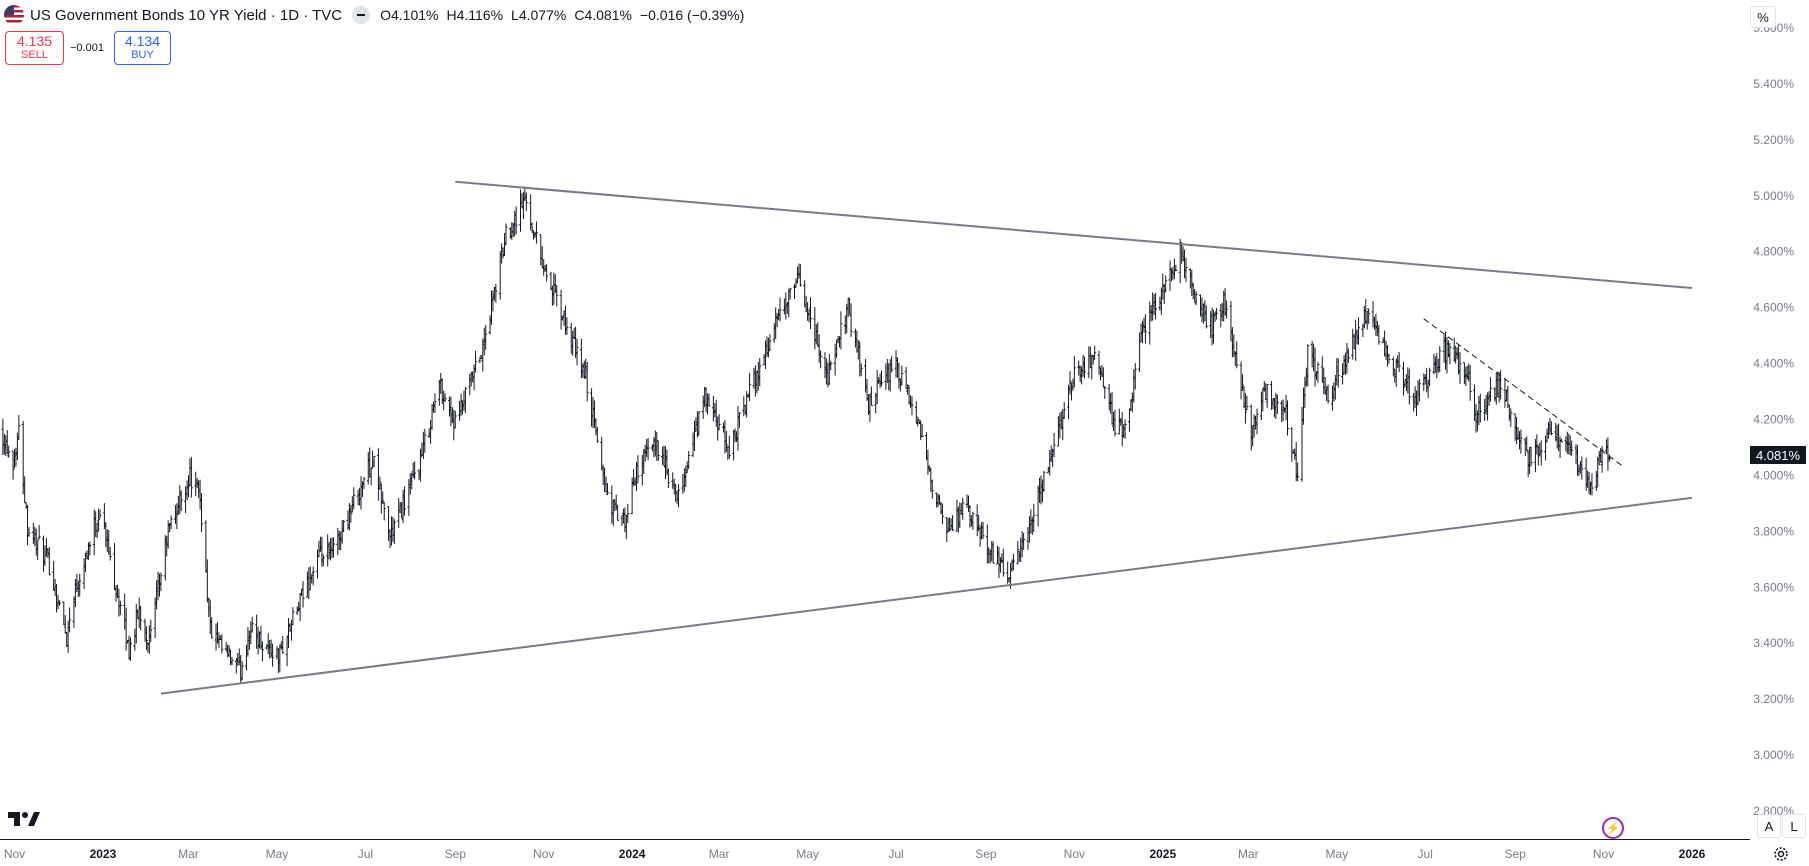 The height and width of the screenshot is (866, 1809). What do you see at coordinates (142, 41) in the screenshot?
I see `buy-price: 4.134` at bounding box center [142, 41].